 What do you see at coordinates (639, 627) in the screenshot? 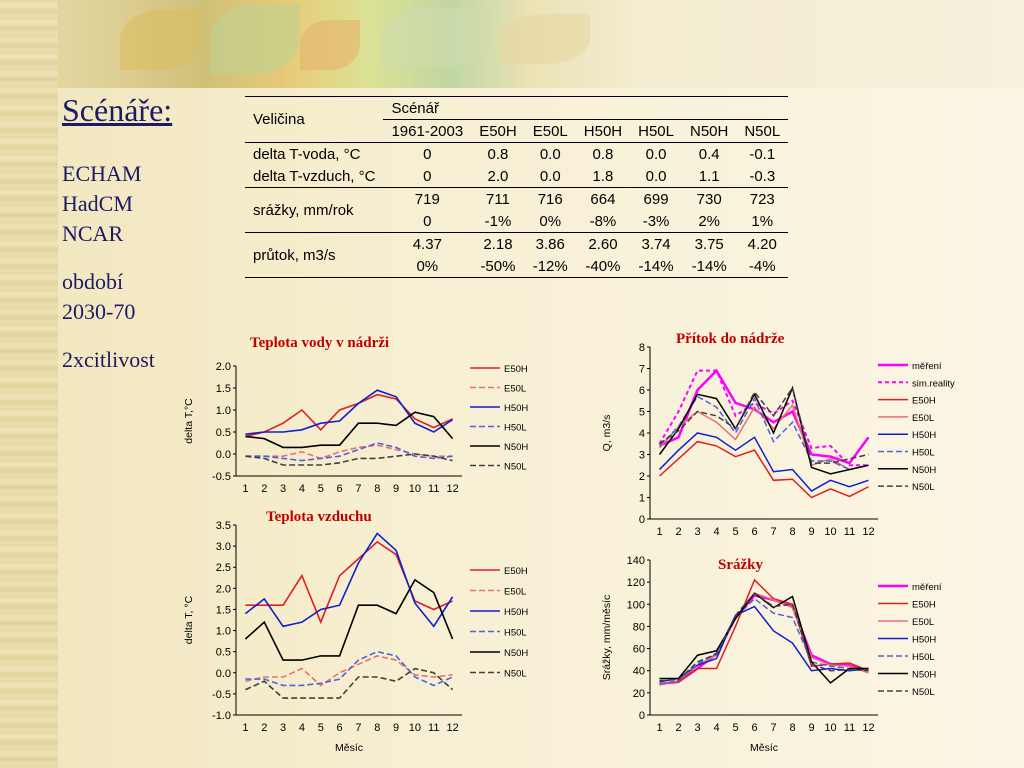
I see `y-tick-label: 80` at bounding box center [639, 627].